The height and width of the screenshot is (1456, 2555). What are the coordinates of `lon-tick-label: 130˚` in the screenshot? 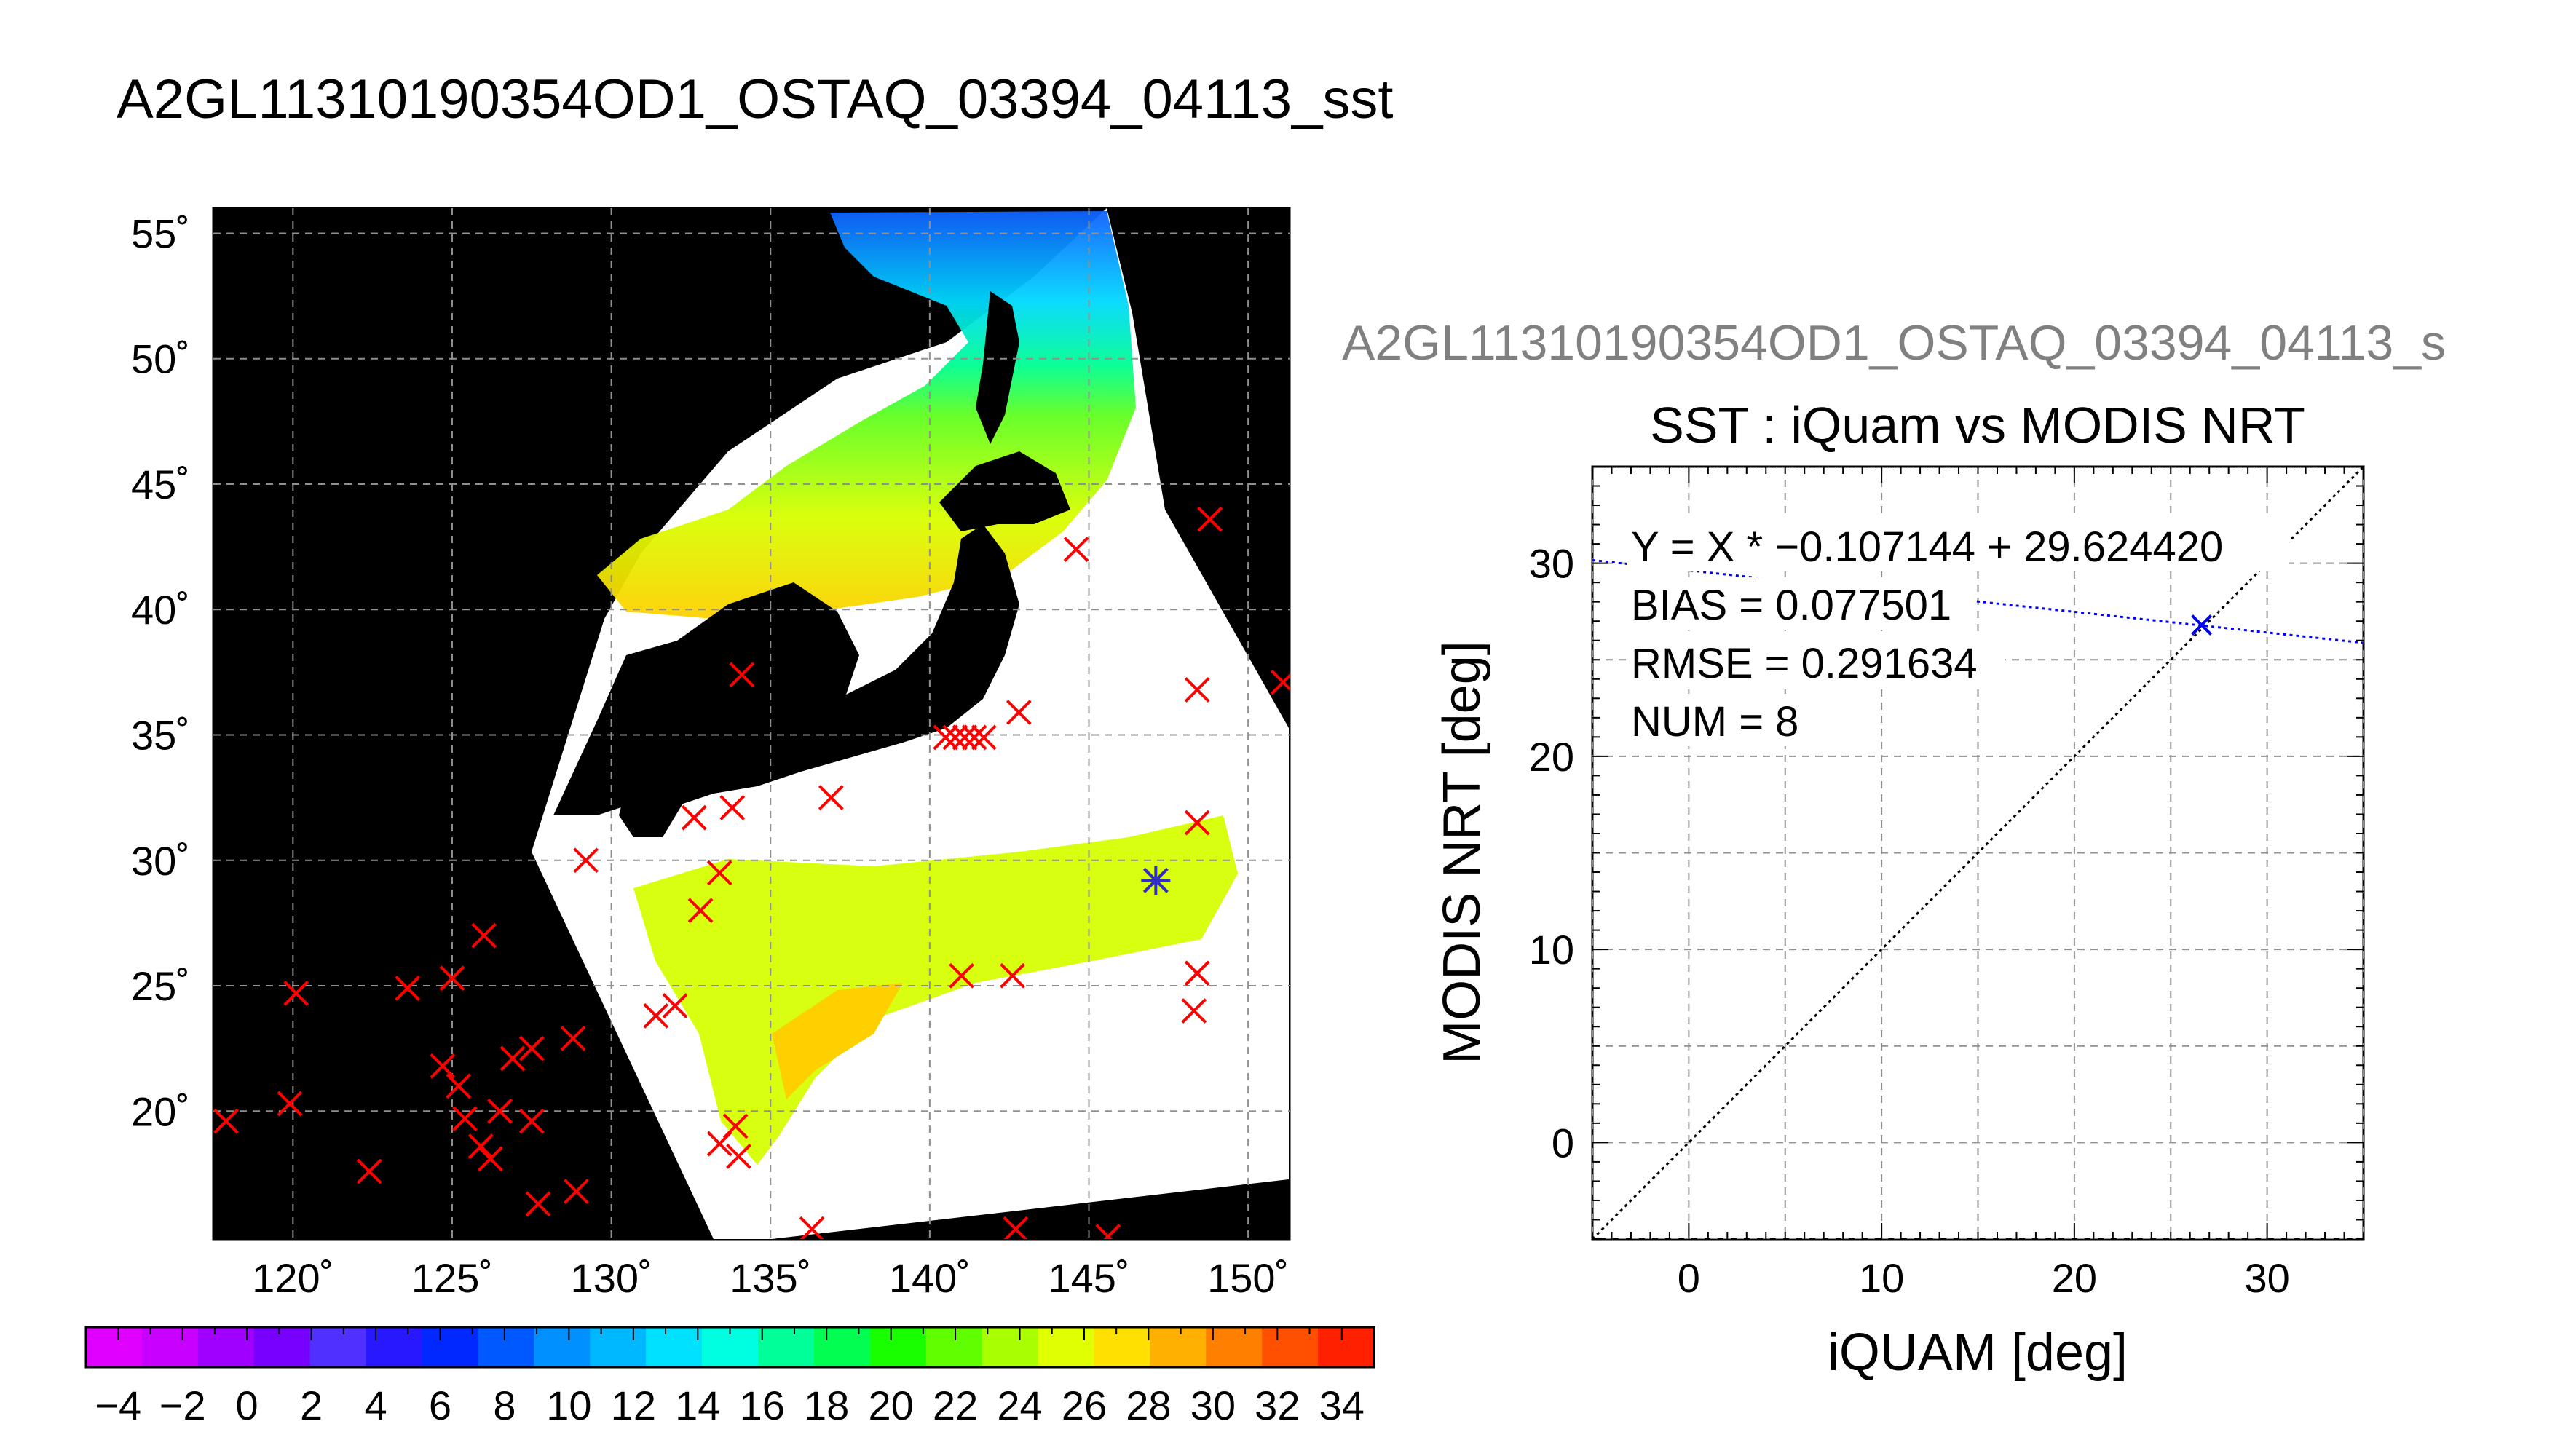 It's located at (611, 1278).